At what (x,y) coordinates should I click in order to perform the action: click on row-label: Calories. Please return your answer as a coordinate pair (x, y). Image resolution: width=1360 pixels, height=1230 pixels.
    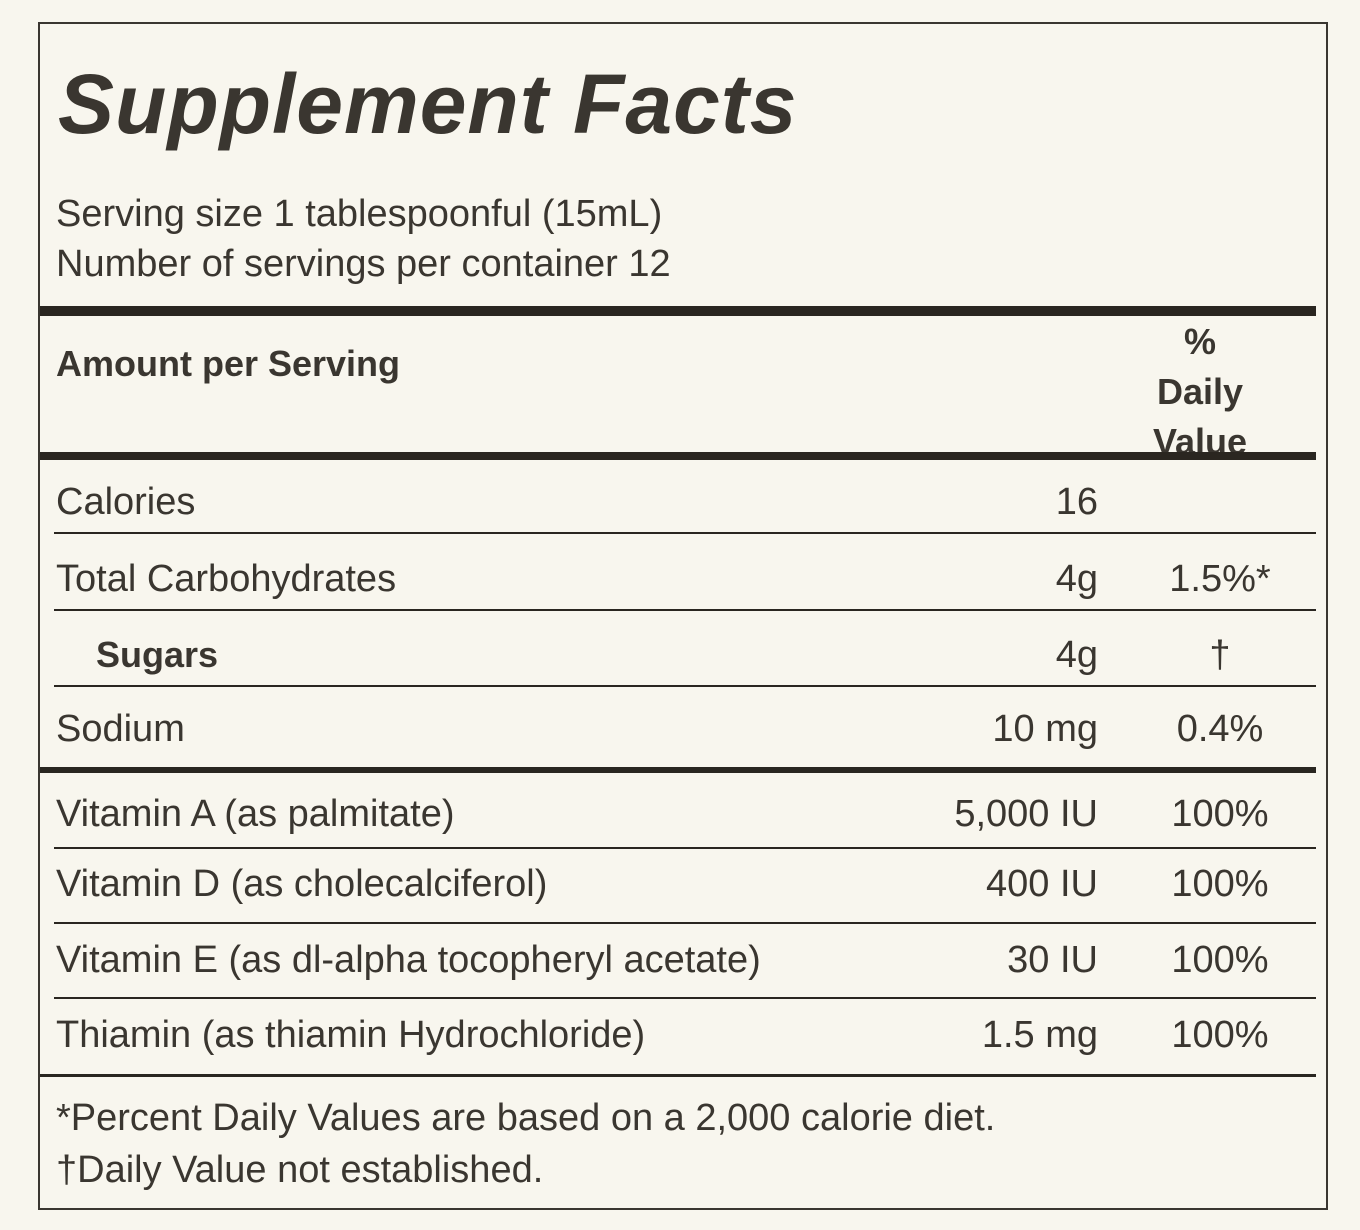
    Looking at the image, I should click on (126, 502).